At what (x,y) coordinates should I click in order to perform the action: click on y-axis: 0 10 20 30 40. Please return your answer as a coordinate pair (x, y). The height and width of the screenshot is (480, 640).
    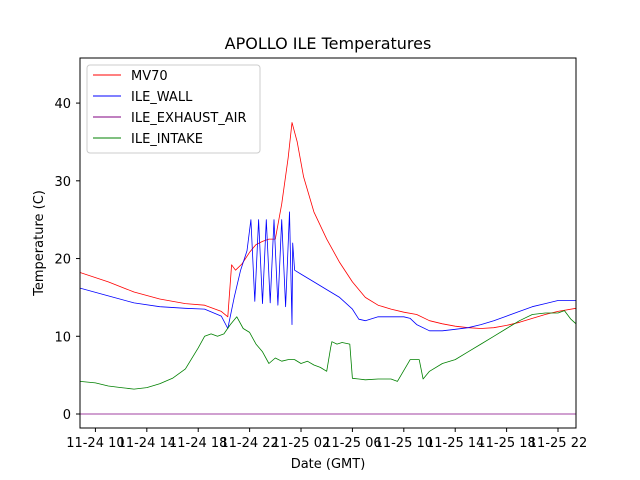
    Looking at the image, I should click on (67, 260).